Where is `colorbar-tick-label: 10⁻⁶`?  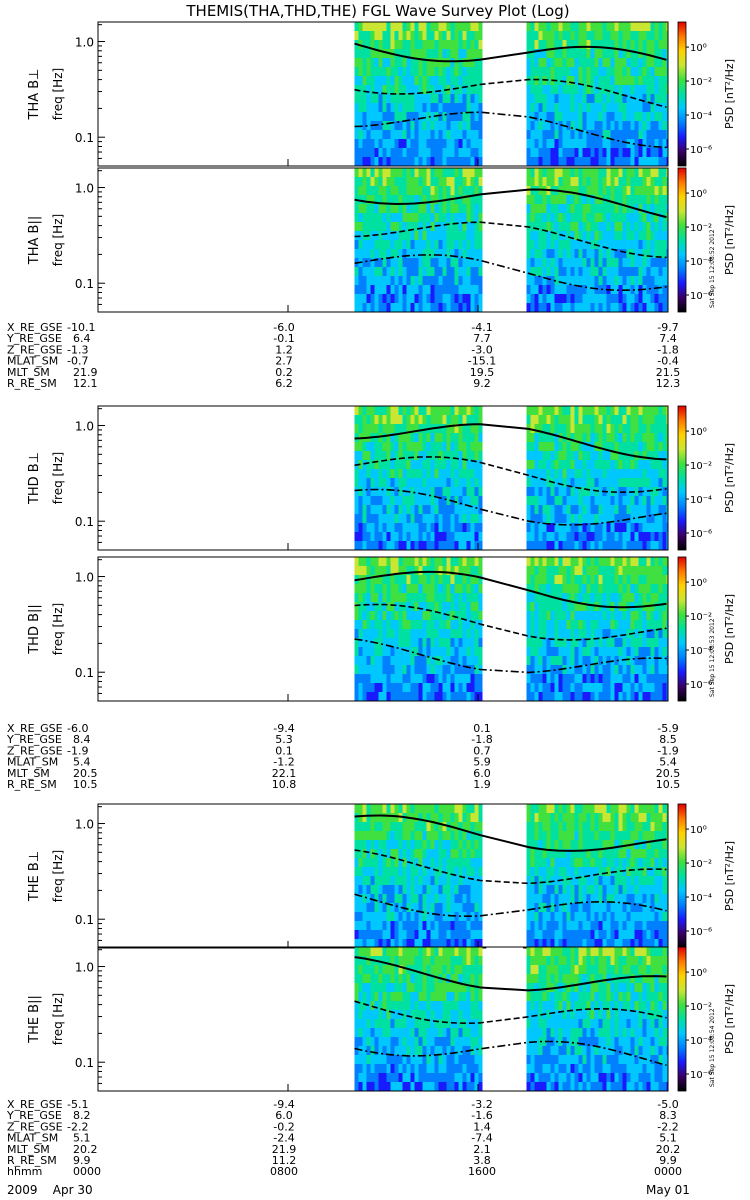 colorbar-tick-label: 10⁻⁶ is located at coordinates (701, 150).